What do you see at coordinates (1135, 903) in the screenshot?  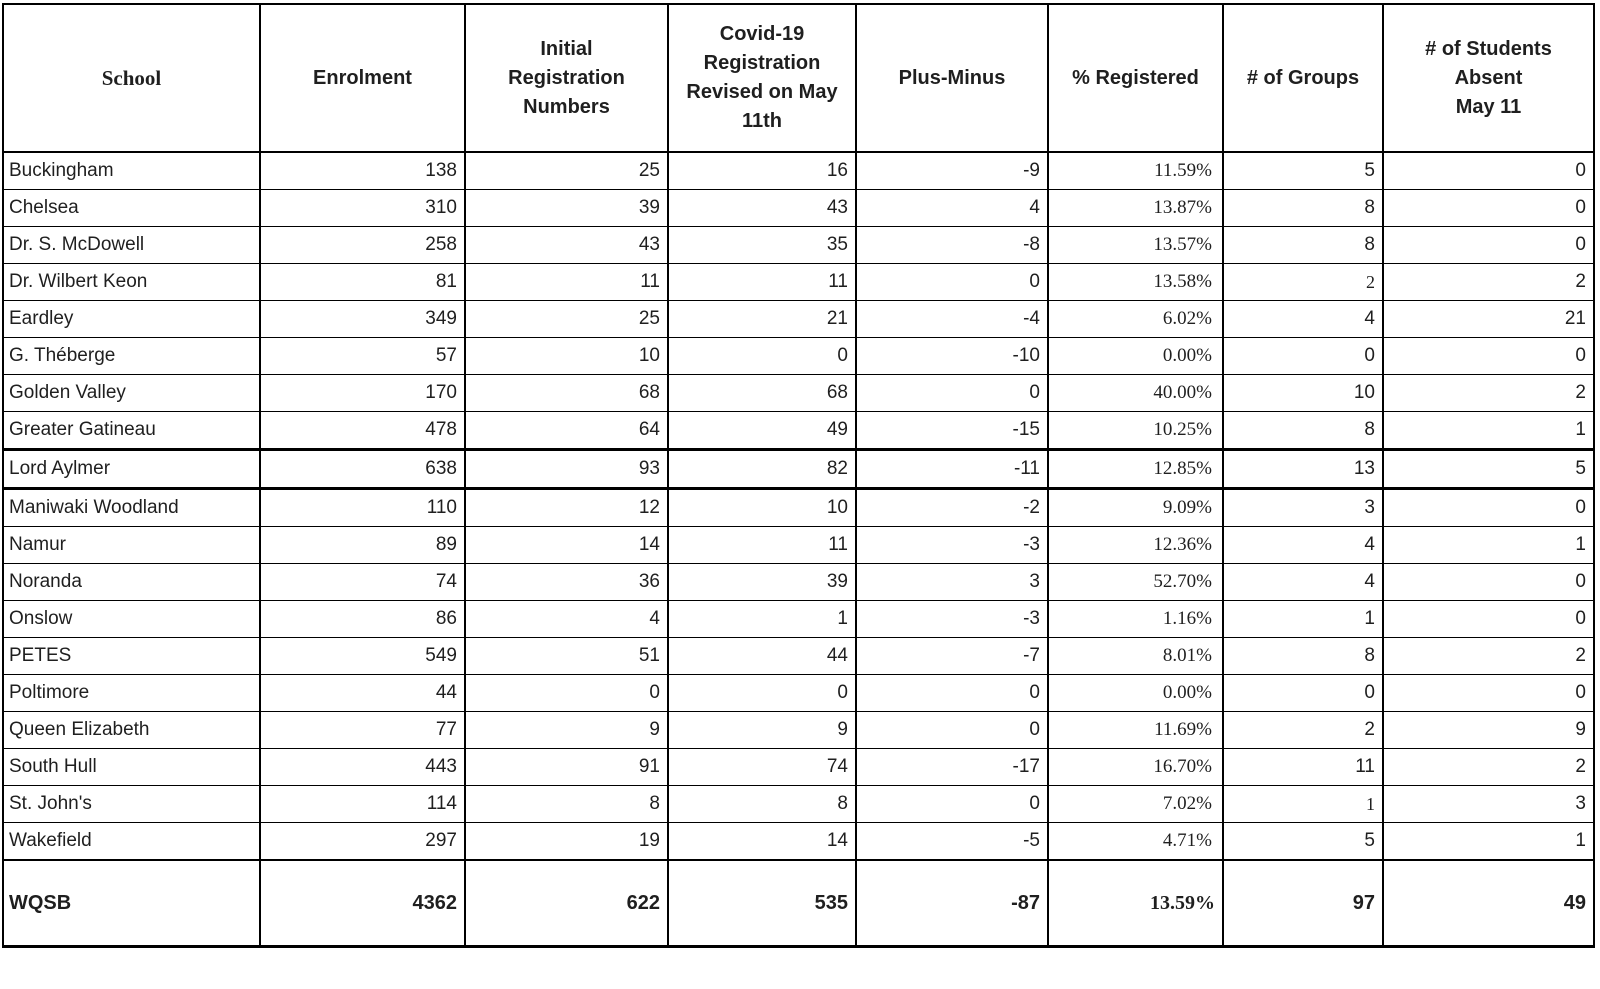 I see `cell-pct-registered-total: 13.59%` at bounding box center [1135, 903].